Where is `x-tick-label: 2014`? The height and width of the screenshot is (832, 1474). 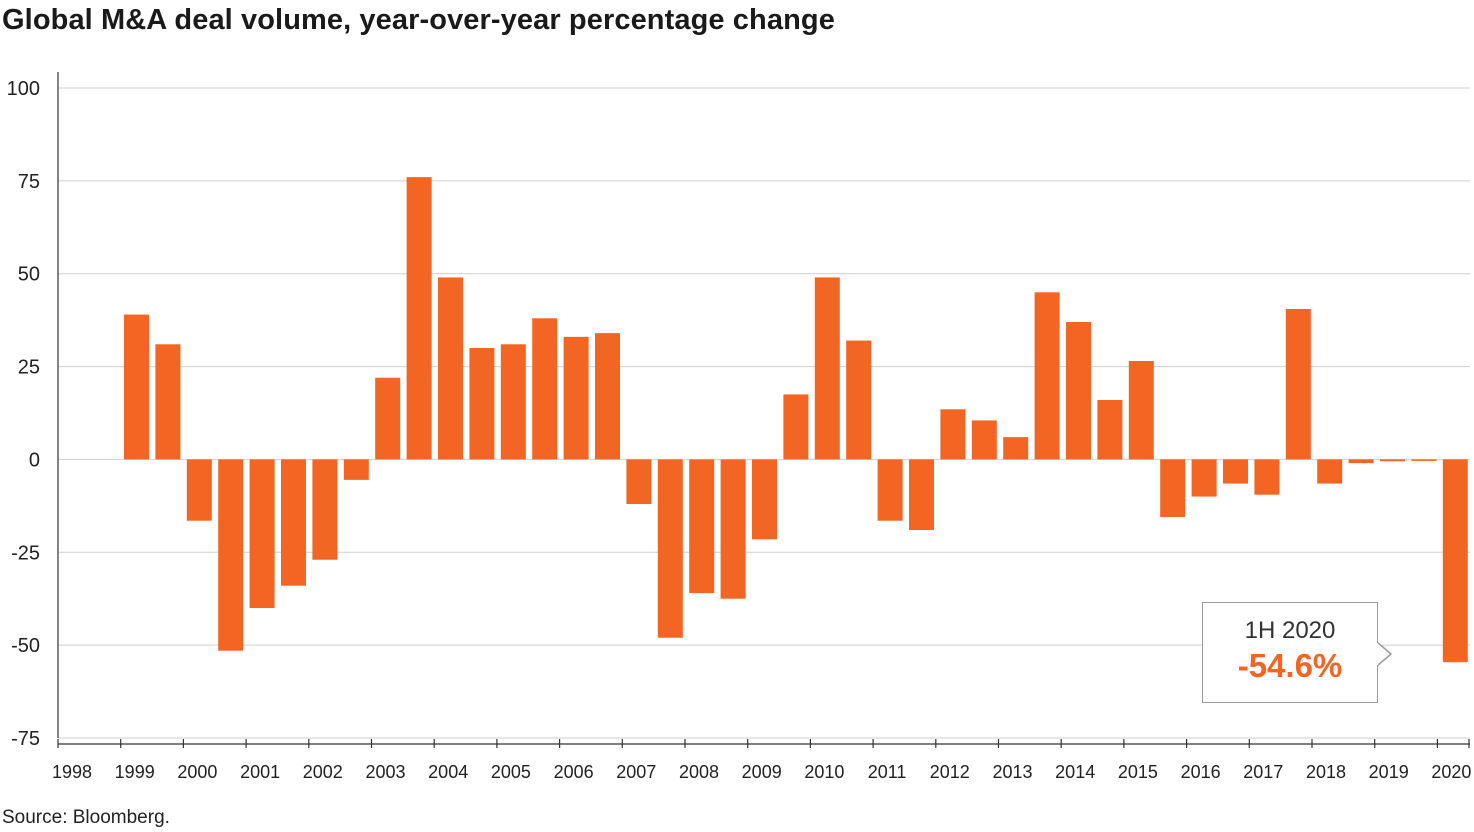 x-tick-label: 2014 is located at coordinates (1075, 772).